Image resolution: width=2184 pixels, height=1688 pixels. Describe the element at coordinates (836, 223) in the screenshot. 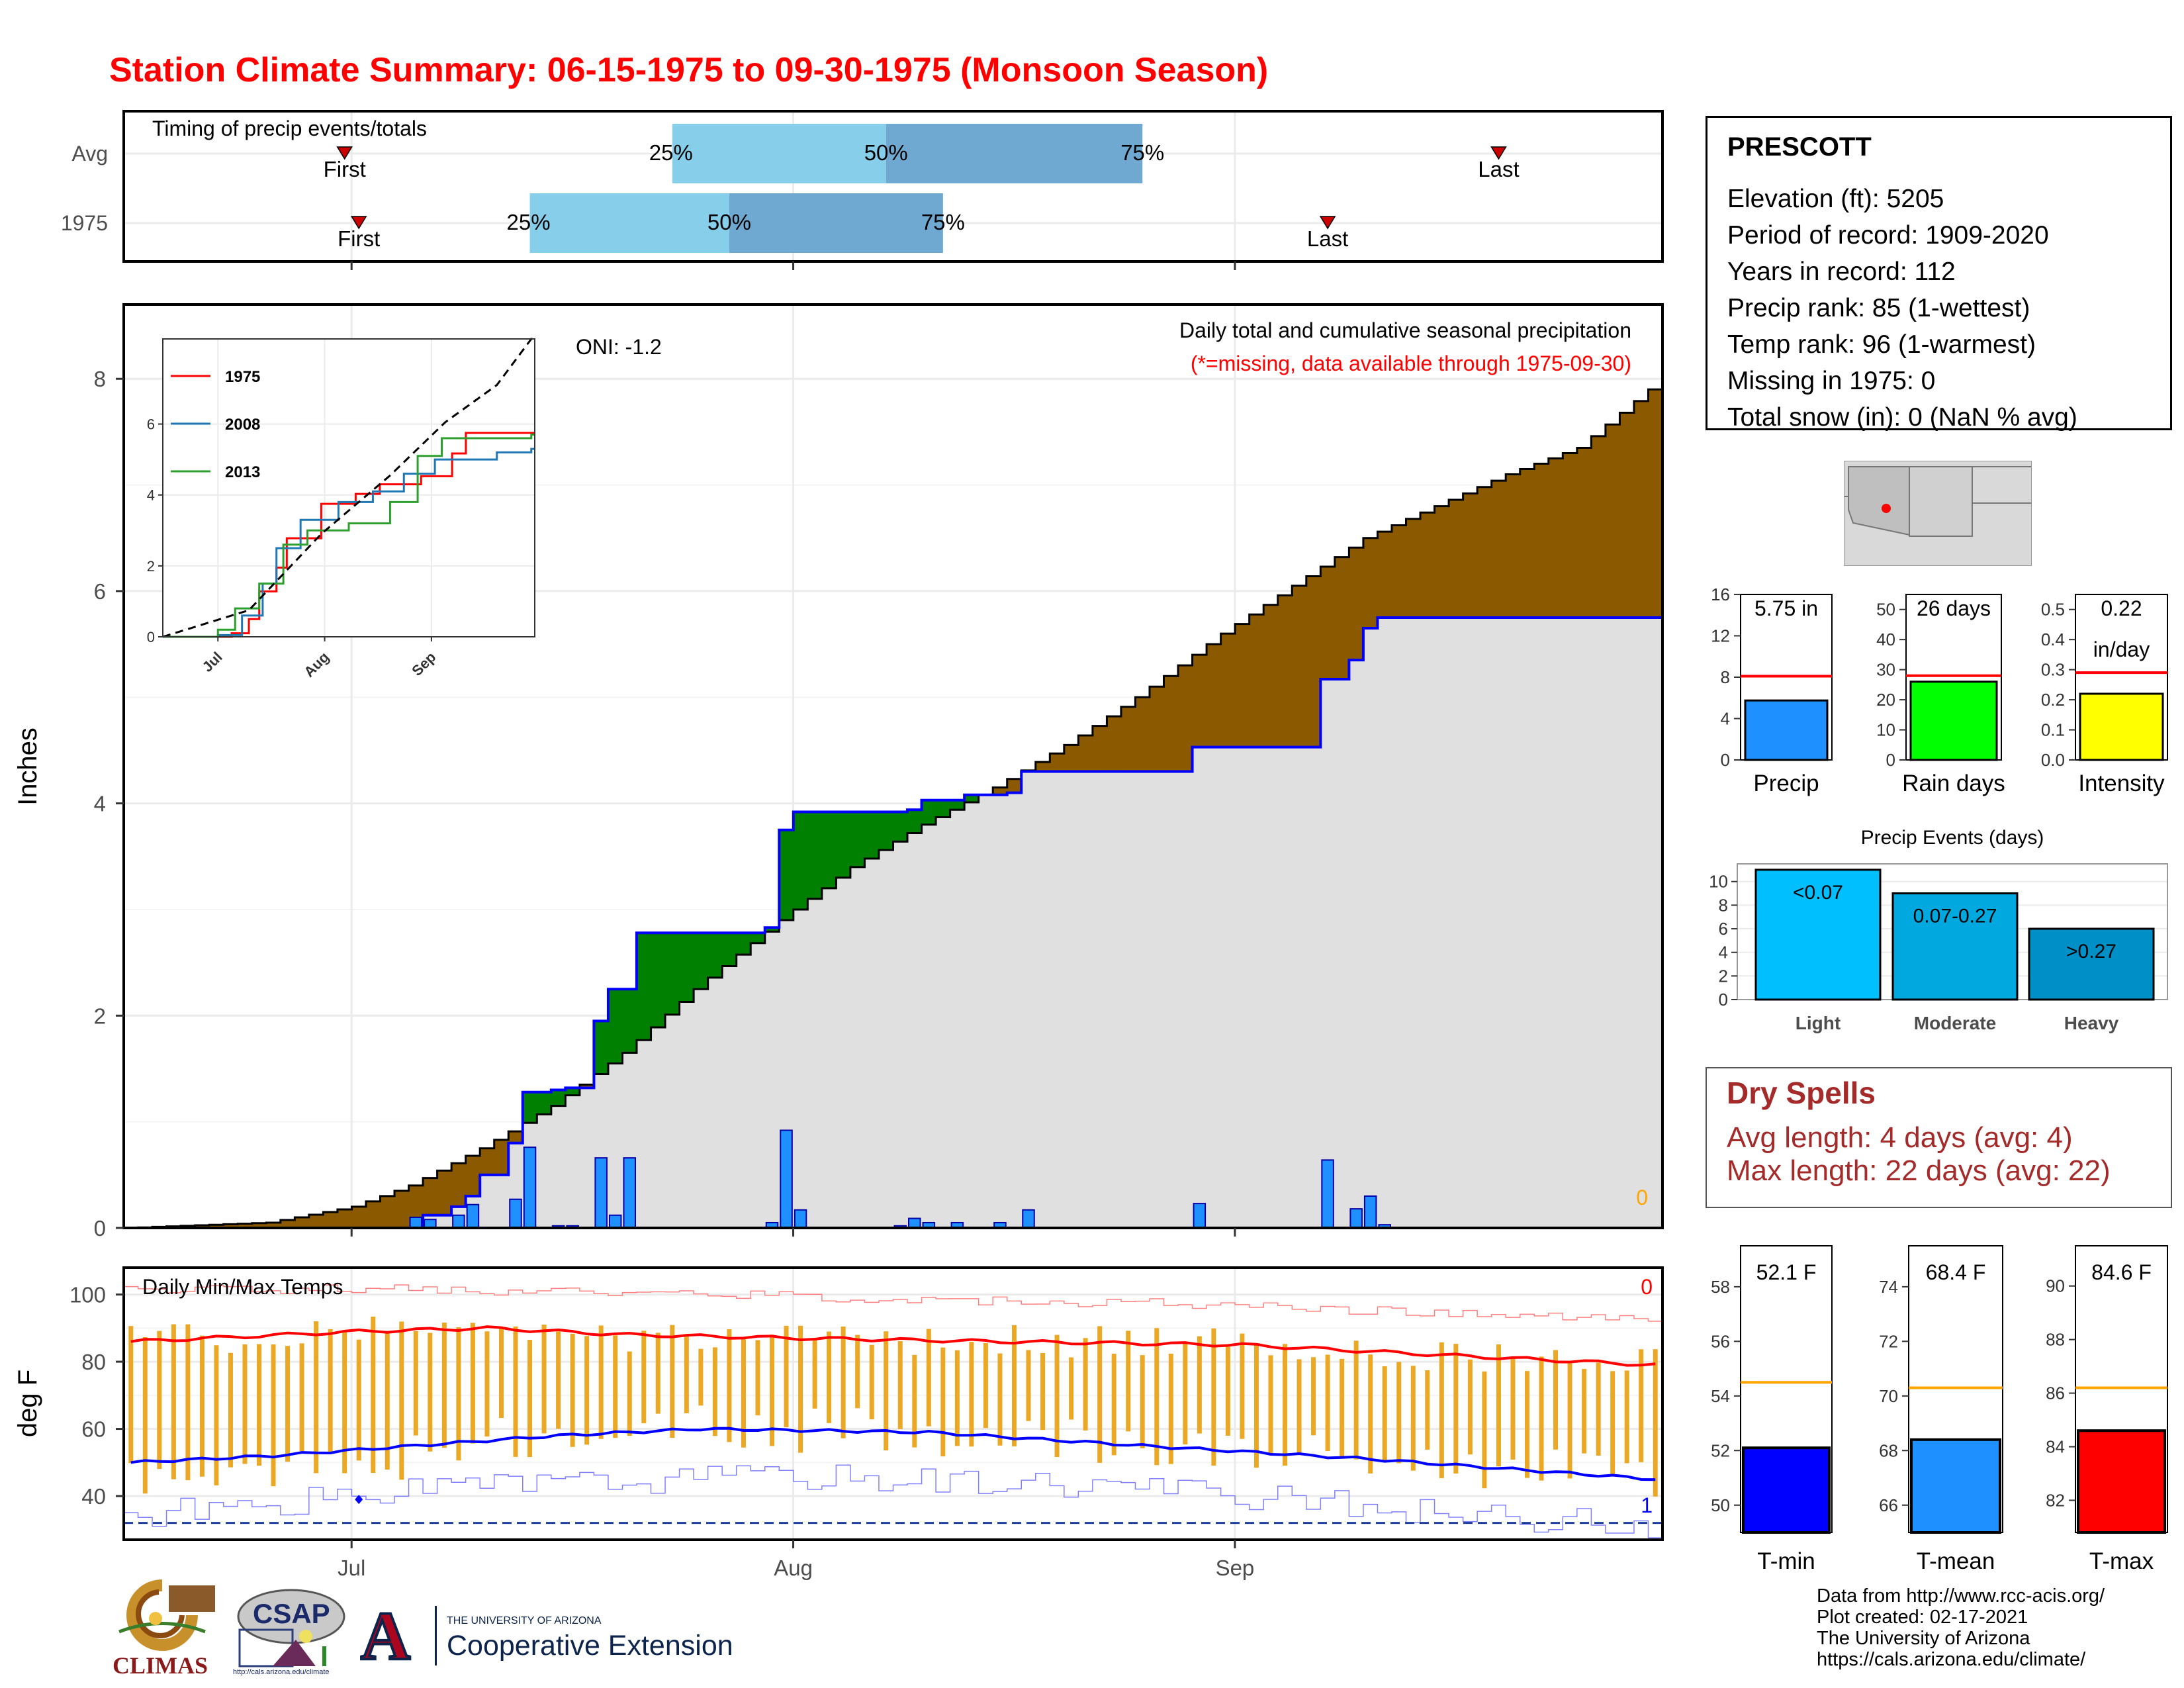

I see `timing-y1975-q50-q75-bar` at that location.